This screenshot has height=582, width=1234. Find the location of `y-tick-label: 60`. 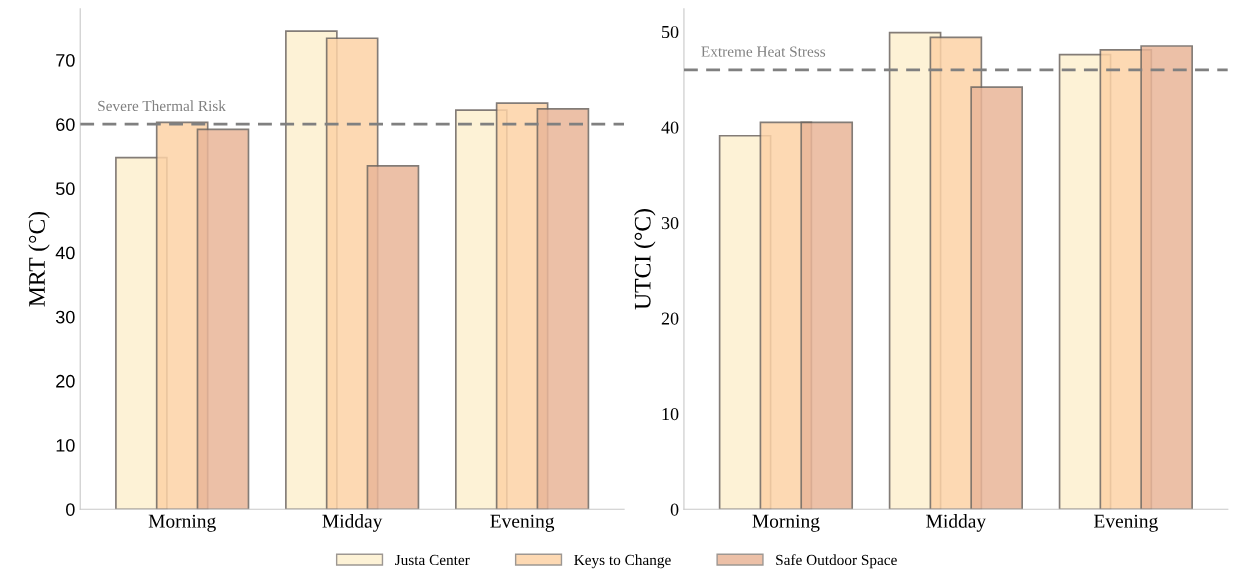

y-tick-label: 60 is located at coordinates (65, 124).